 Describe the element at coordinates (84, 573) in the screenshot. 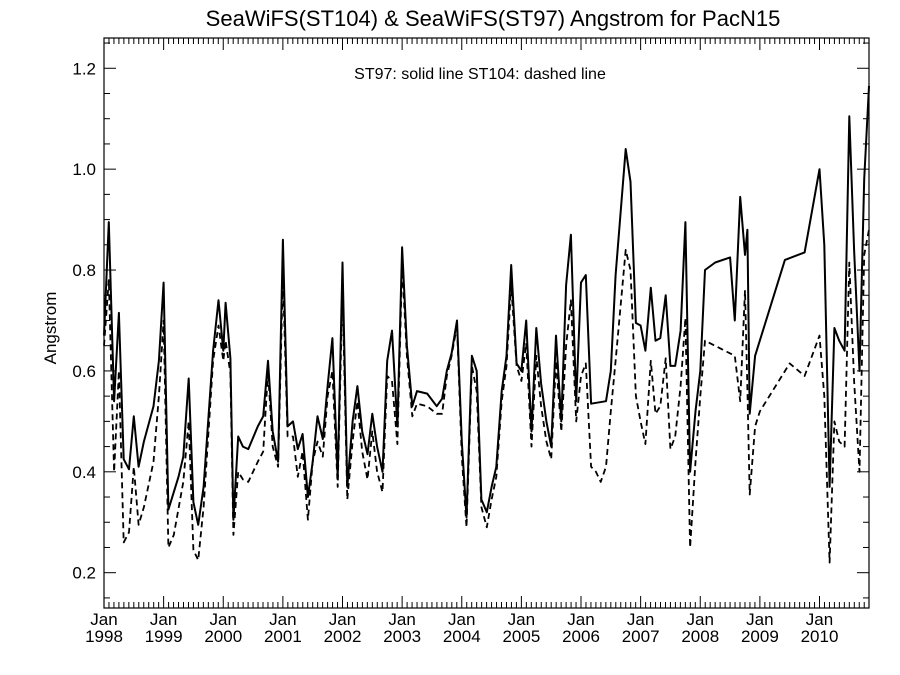

I see `y-tick-label: 0.2` at that location.